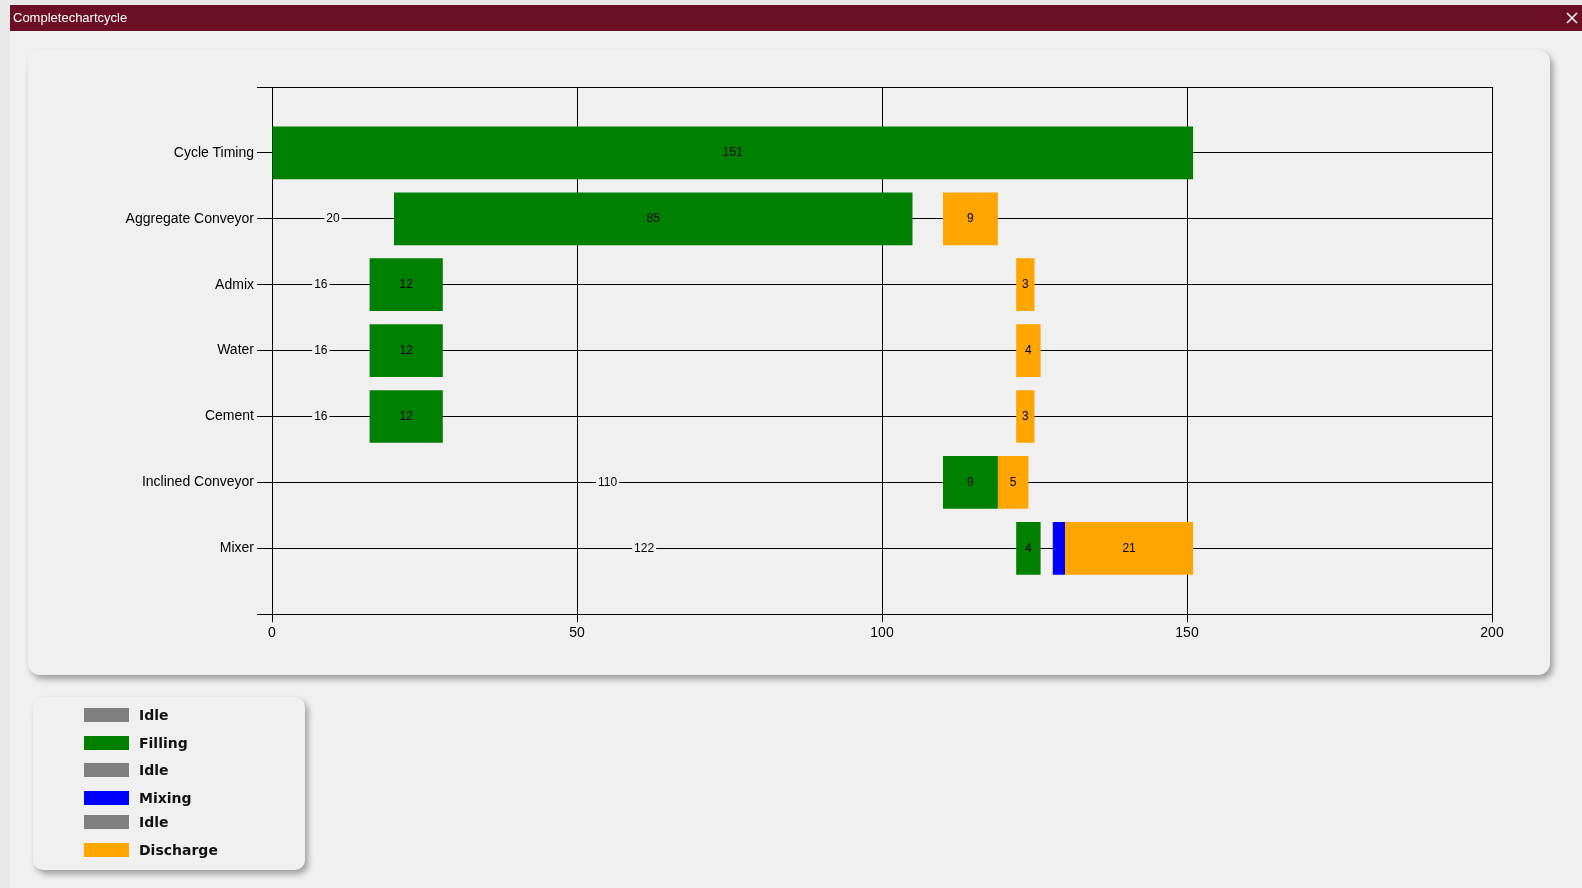  What do you see at coordinates (213, 151) in the screenshot?
I see `y-tick-label: Cycle Timing` at bounding box center [213, 151].